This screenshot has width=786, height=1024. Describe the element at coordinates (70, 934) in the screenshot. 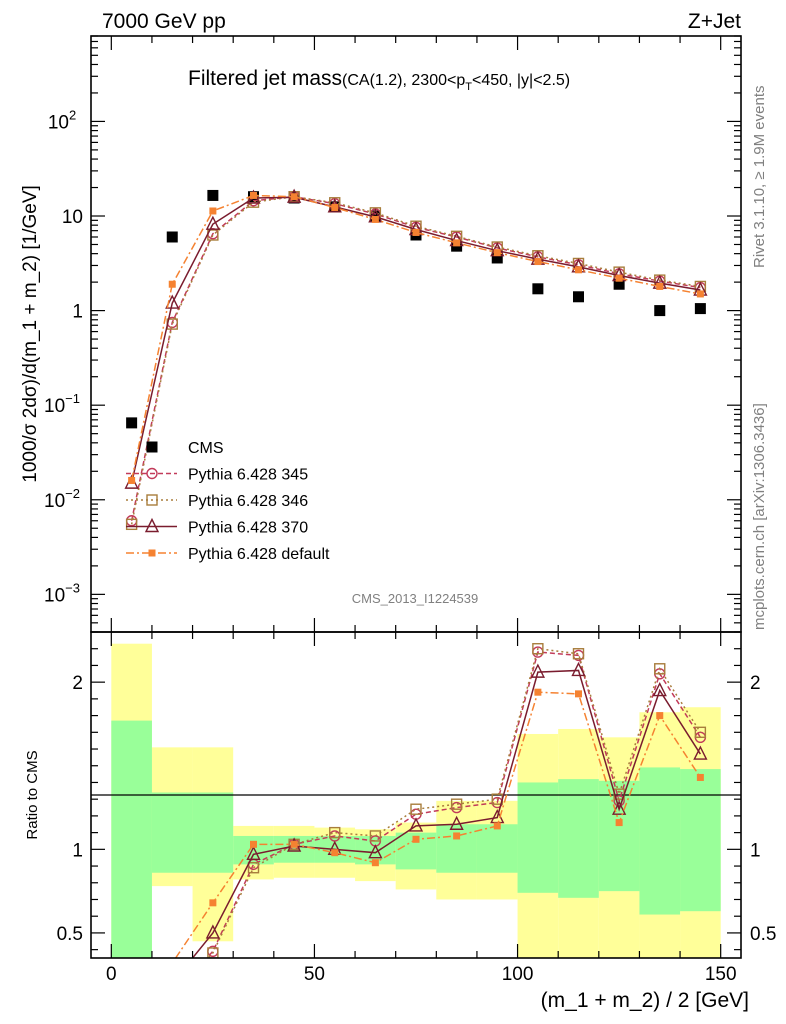

I see `ratio-y-tick-label-left: 0.5` at that location.